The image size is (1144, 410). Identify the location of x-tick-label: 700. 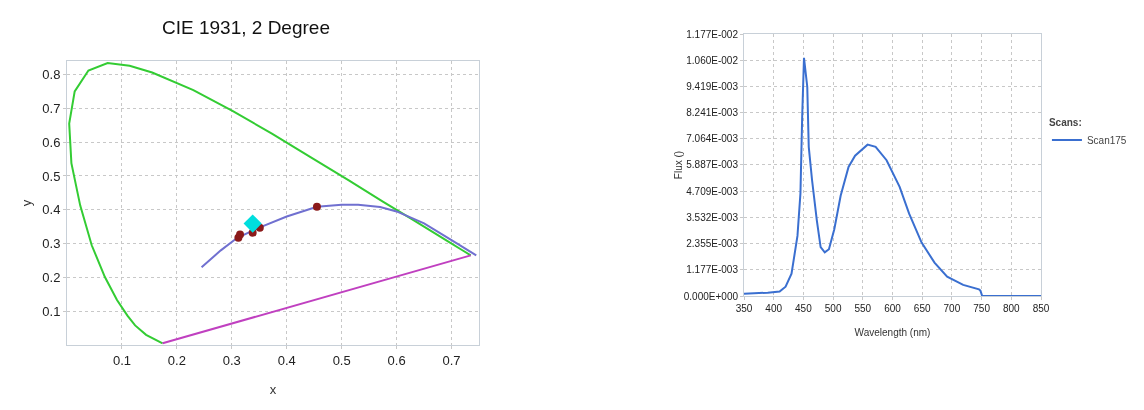
(952, 308).